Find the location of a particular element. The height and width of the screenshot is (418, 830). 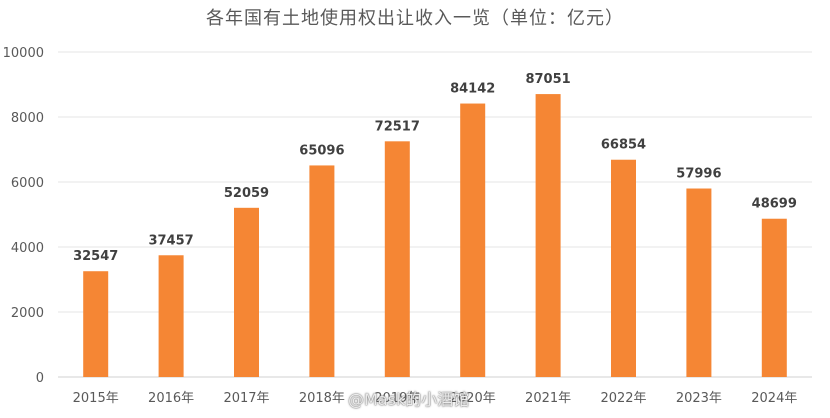

data-label: 32547 is located at coordinates (95, 256).